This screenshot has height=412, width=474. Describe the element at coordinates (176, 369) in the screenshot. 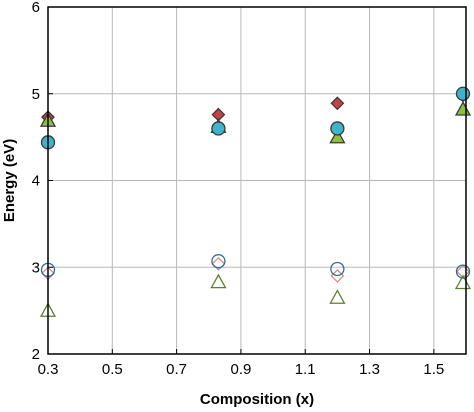

I see `x-tick-label: 0.7` at that location.